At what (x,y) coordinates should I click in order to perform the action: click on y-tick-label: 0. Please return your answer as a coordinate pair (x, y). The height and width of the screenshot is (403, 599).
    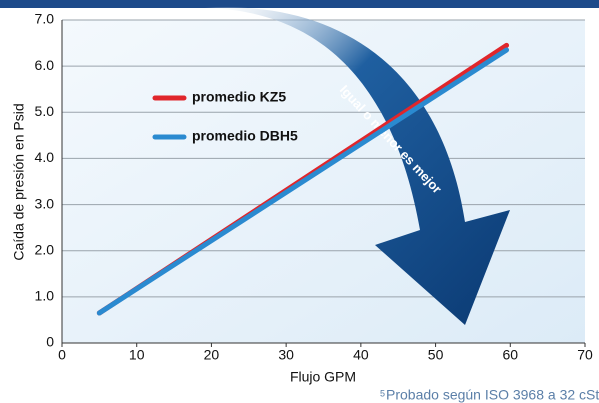
    Looking at the image, I should click on (50, 342).